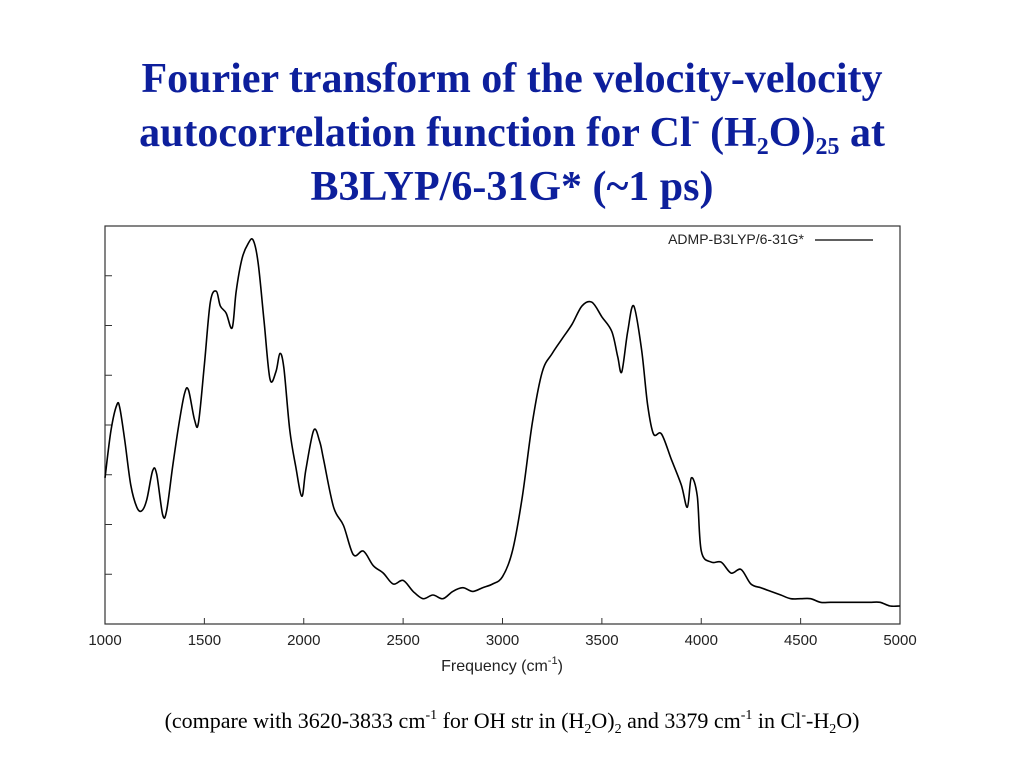  Describe the element at coordinates (618, 729) in the screenshot. I see `caption-b2: 2` at that location.